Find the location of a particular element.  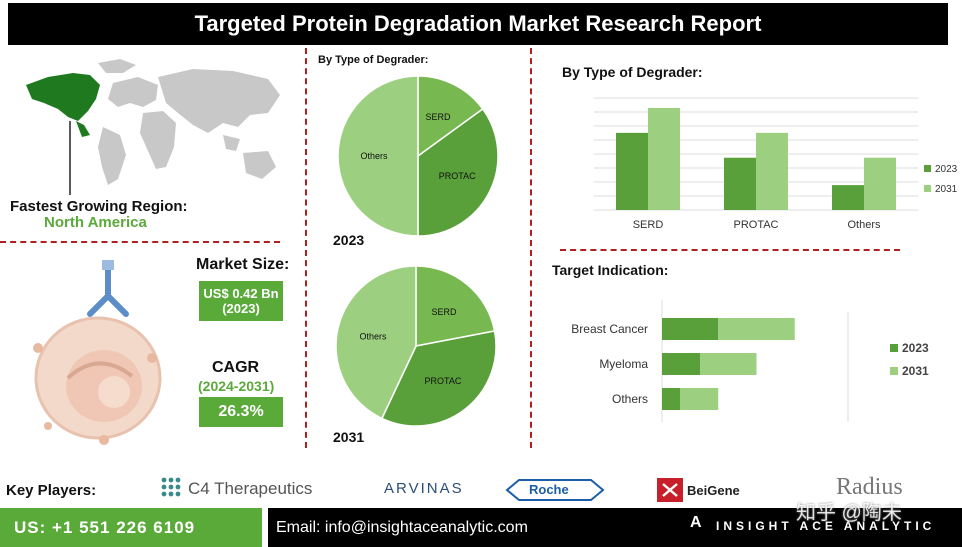

pie-label-serd-2031: SERD is located at coordinates (445, 312).